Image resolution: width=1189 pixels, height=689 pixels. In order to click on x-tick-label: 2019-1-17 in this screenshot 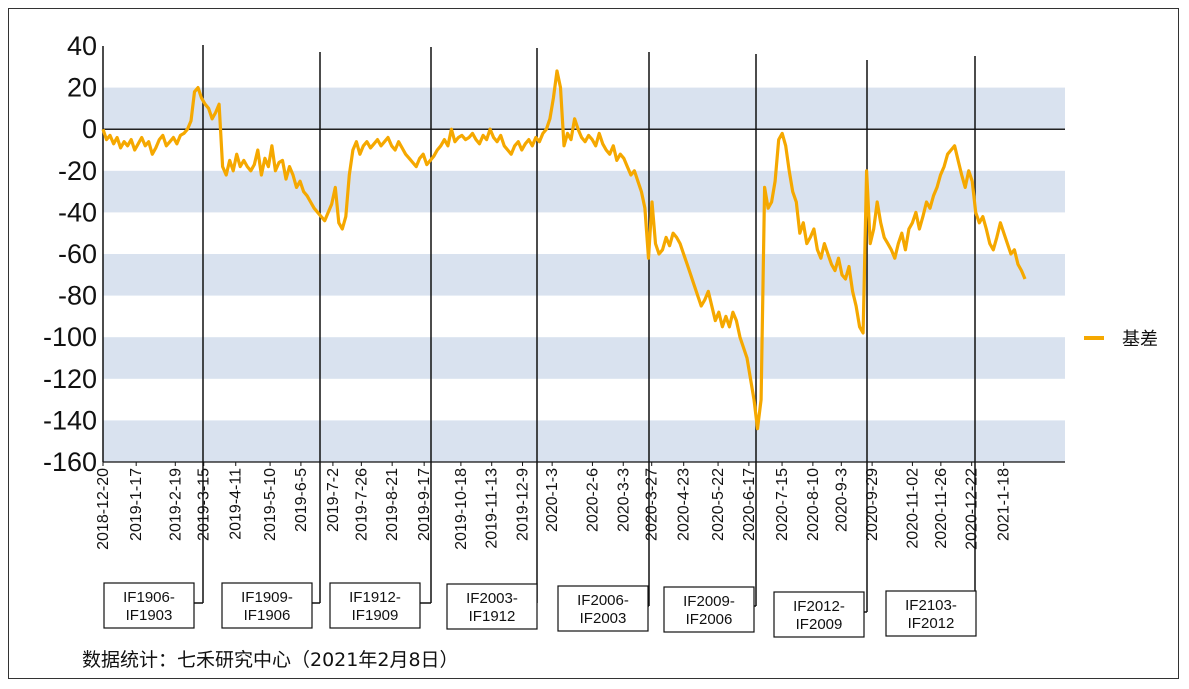, I will do `click(136, 504)`.